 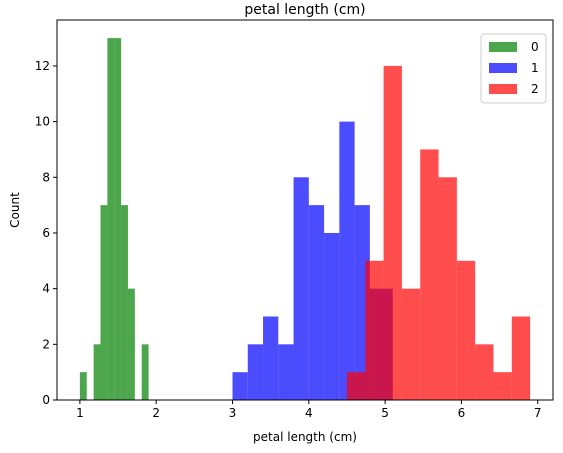 I want to click on x-axis-label: petal length (cm), so click(x=305, y=437).